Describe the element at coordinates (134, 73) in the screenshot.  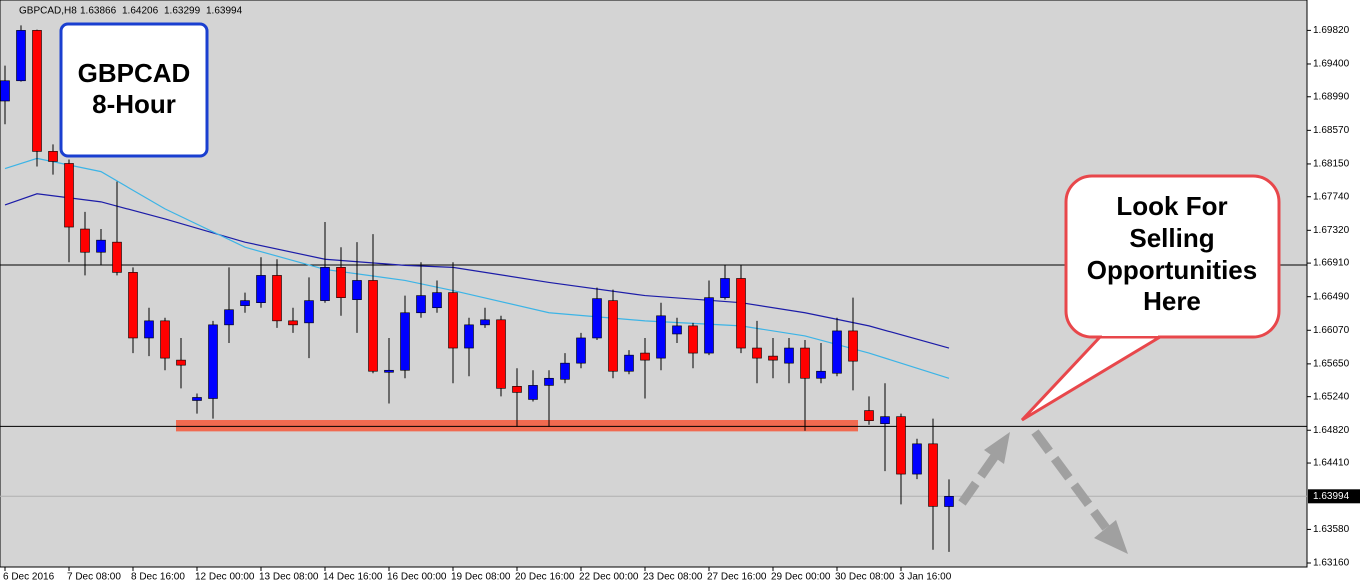
I see `pair-name: GBPCAD` at that location.